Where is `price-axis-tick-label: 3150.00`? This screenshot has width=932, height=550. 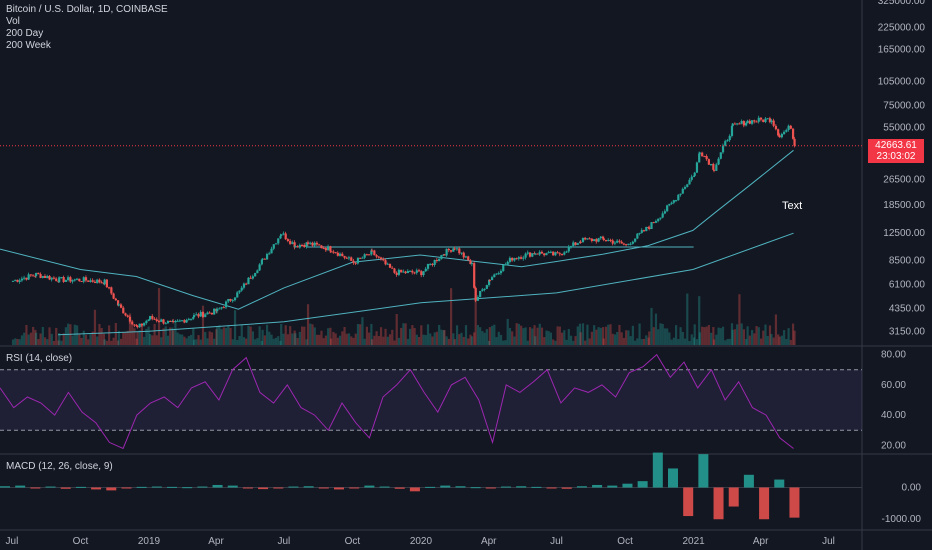
price-axis-tick-label: 3150.00 is located at coordinates (907, 331).